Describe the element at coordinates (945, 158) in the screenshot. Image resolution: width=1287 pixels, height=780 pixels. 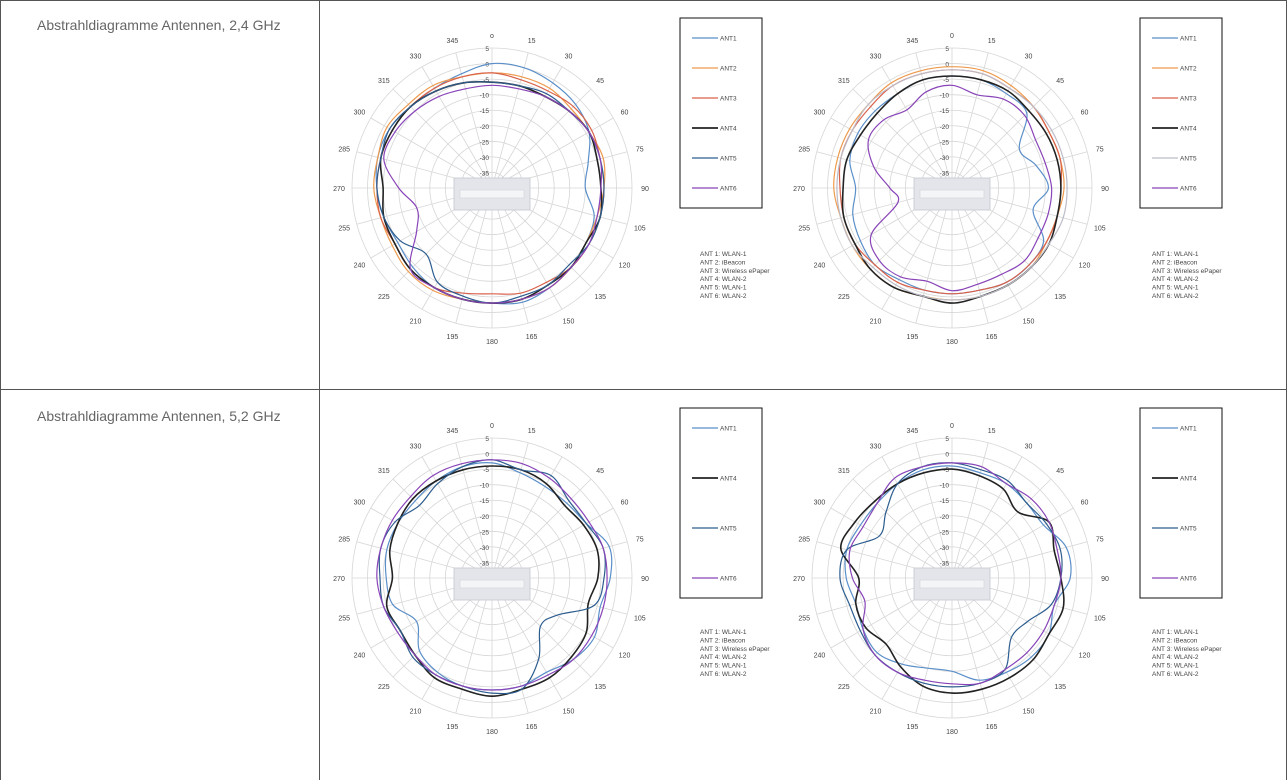
I see `radial-tick-label: -30` at that location.